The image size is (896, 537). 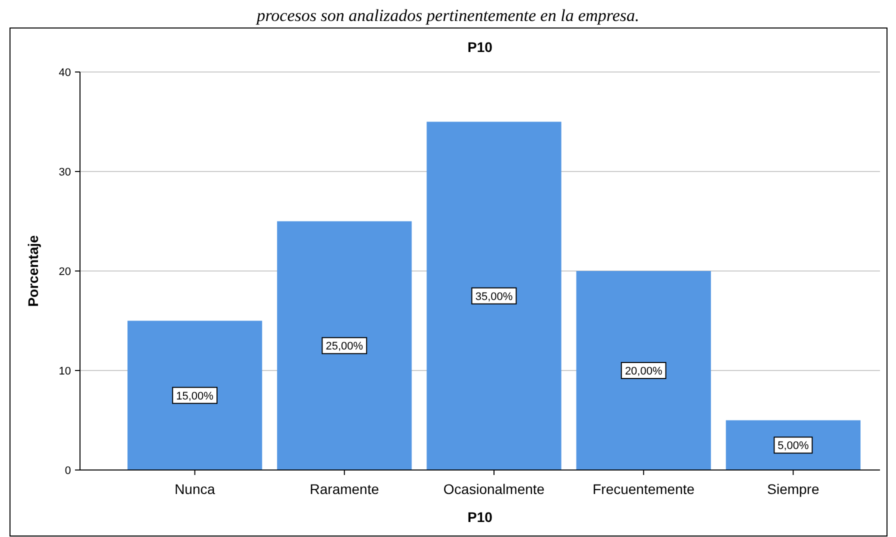 What do you see at coordinates (64, 272) in the screenshot?
I see `y-tick-label: 20` at bounding box center [64, 272].